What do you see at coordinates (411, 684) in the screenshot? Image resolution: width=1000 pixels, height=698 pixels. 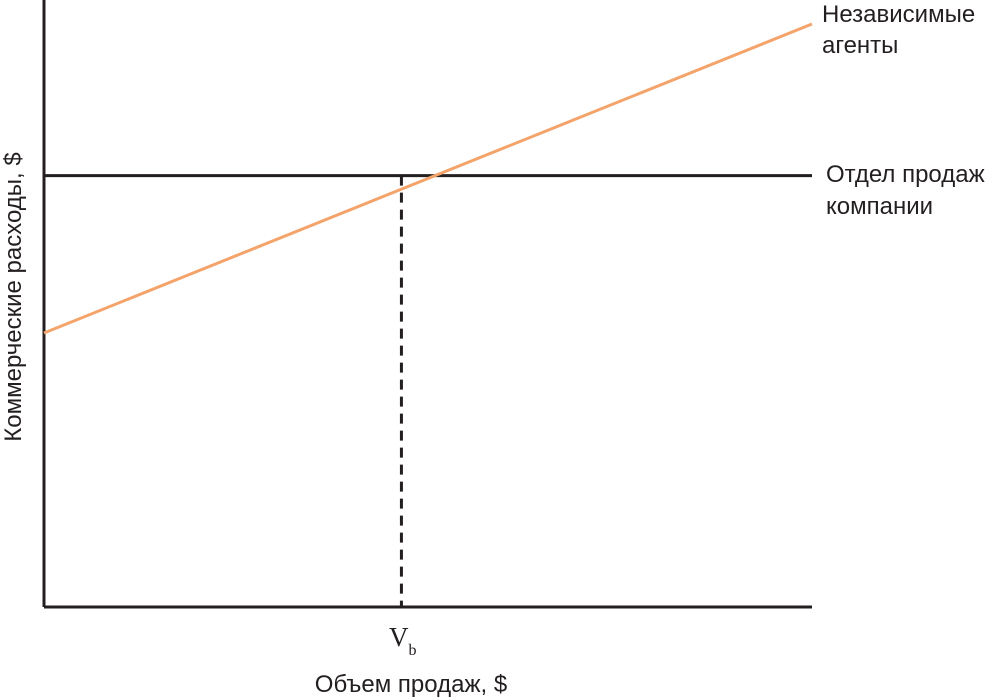 I see `x-axis-label: Объем продаж, $` at bounding box center [411, 684].